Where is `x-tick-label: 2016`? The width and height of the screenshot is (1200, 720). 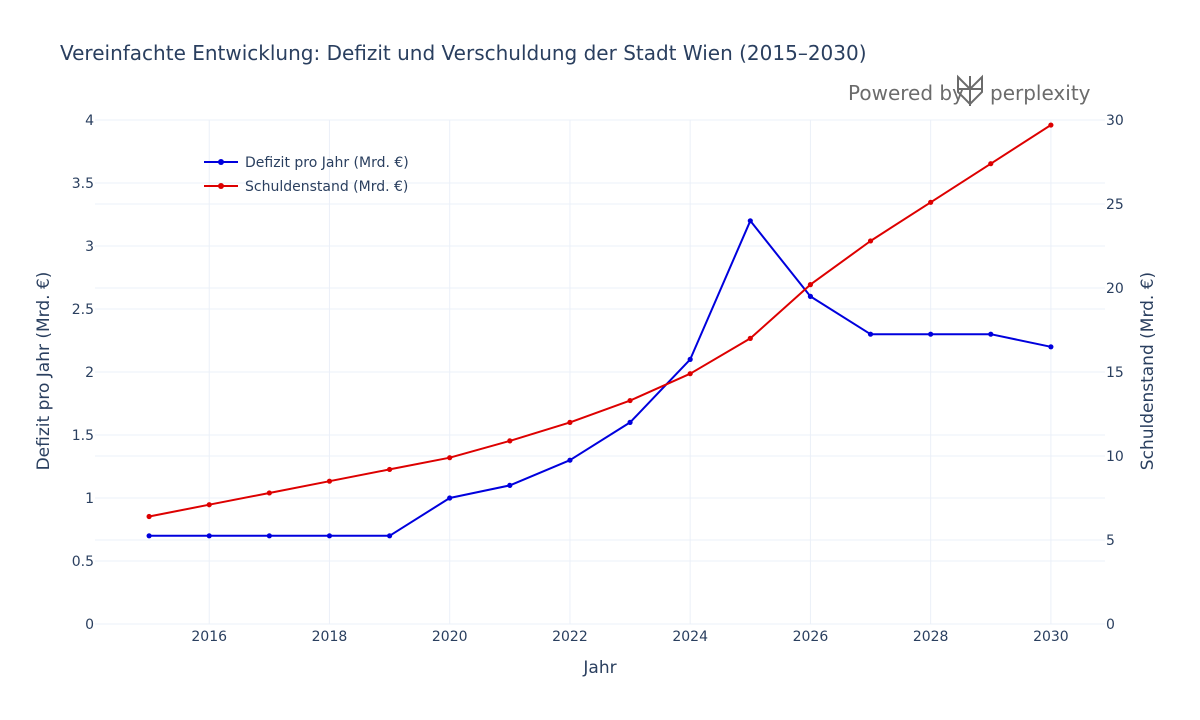 x-tick-label: 2016 is located at coordinates (209, 637).